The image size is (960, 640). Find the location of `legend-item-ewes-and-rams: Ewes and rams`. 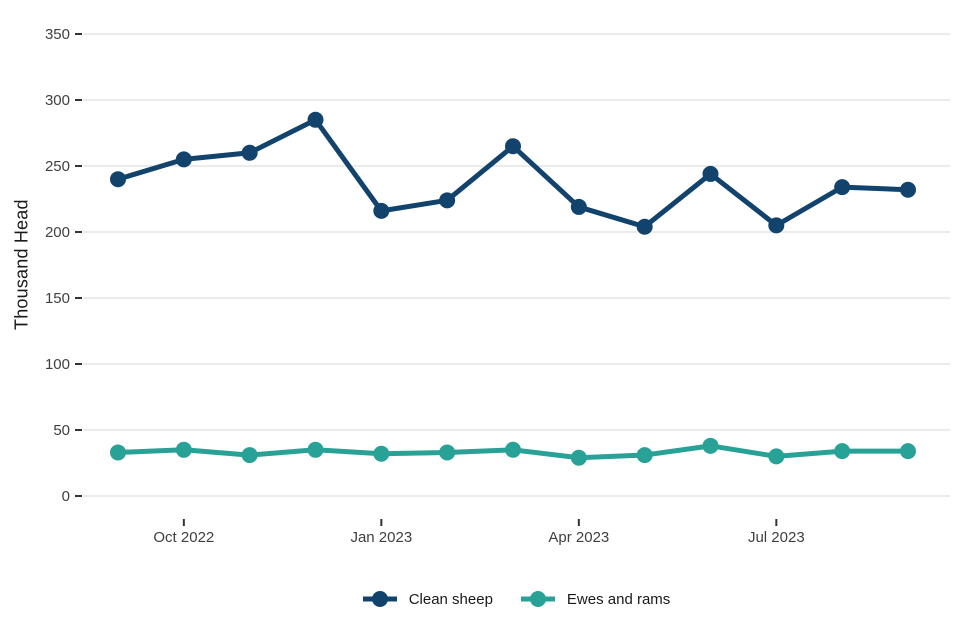

legend-item-ewes-and-rams: Ewes and rams is located at coordinates (595, 599).